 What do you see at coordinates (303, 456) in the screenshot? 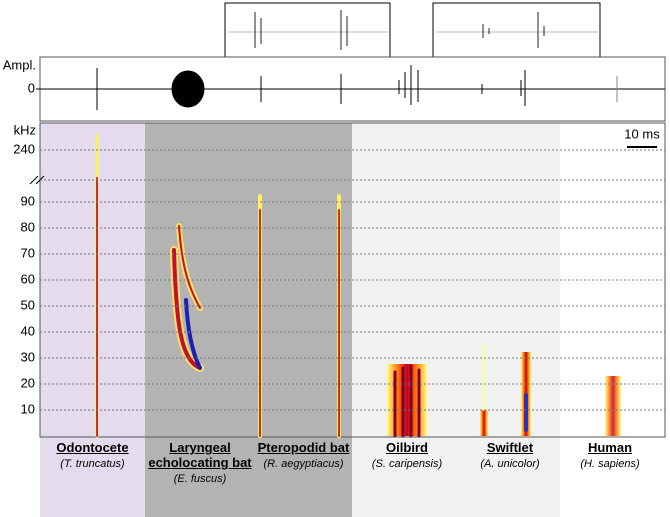
I see `label-2: Pteropodid bat (R. aegyptiacus)` at bounding box center [303, 456].